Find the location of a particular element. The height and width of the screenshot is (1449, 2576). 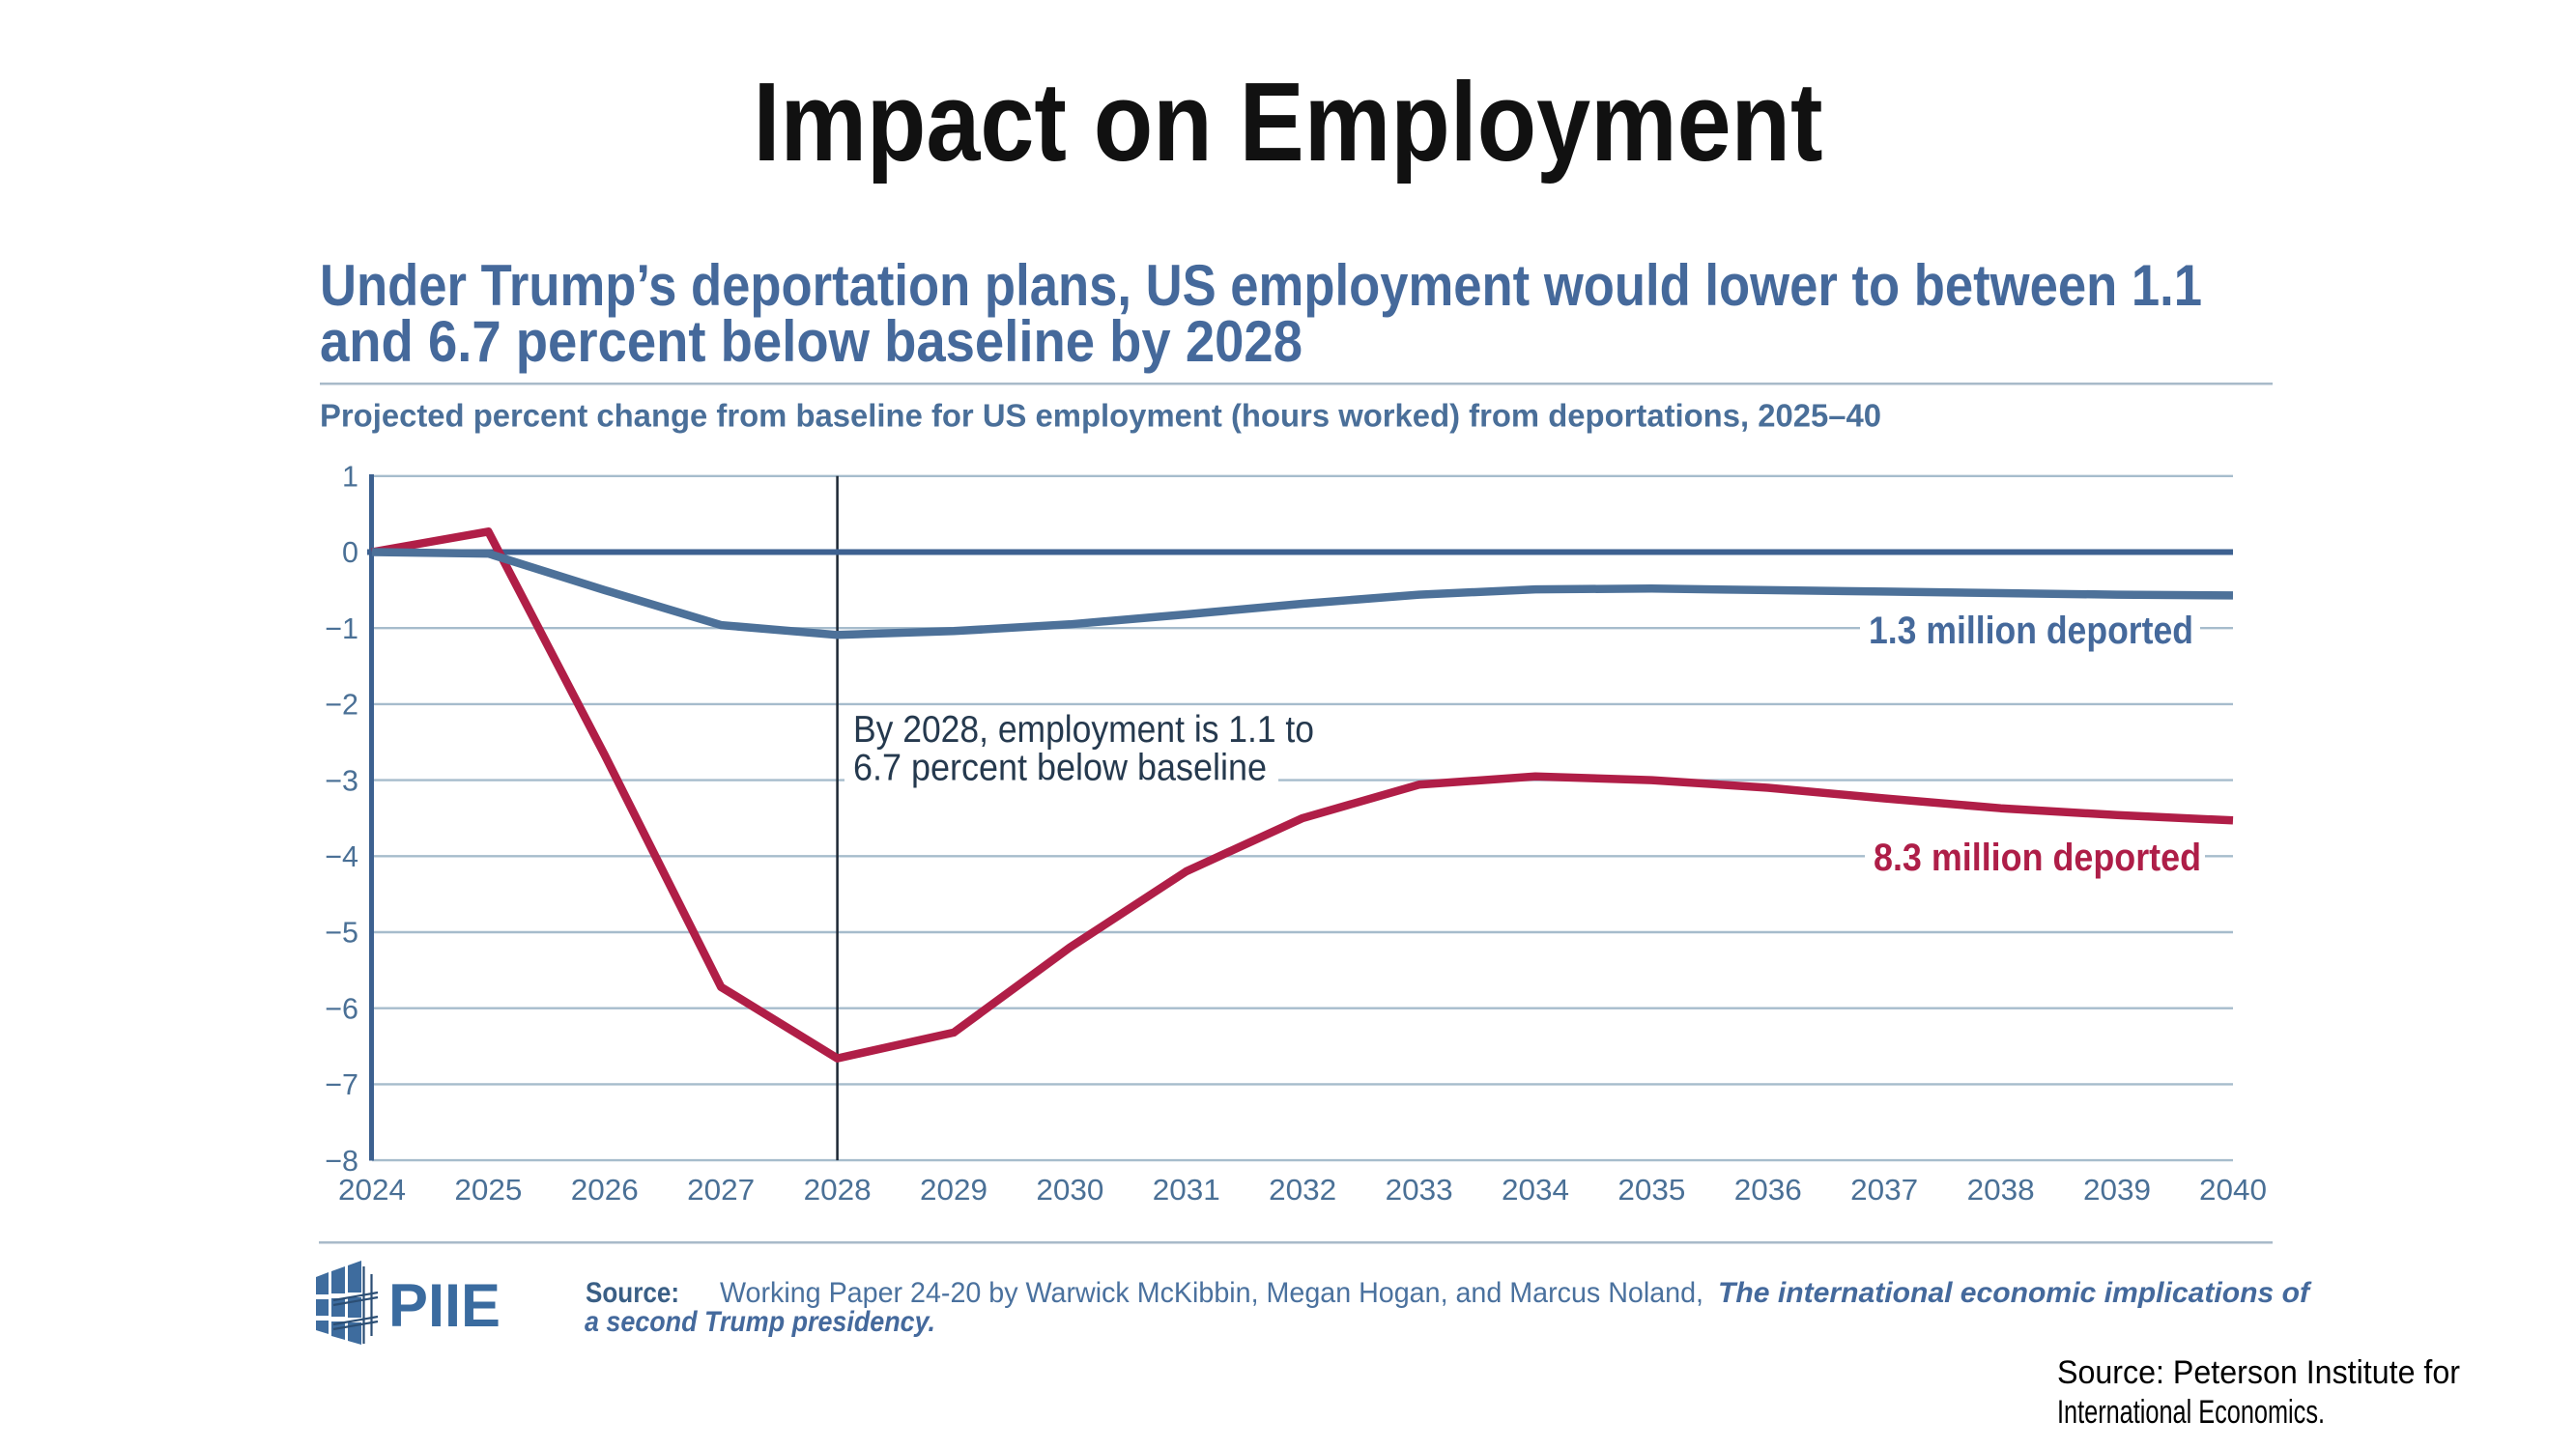

svg-text: 2031 is located at coordinates (1187, 1190).